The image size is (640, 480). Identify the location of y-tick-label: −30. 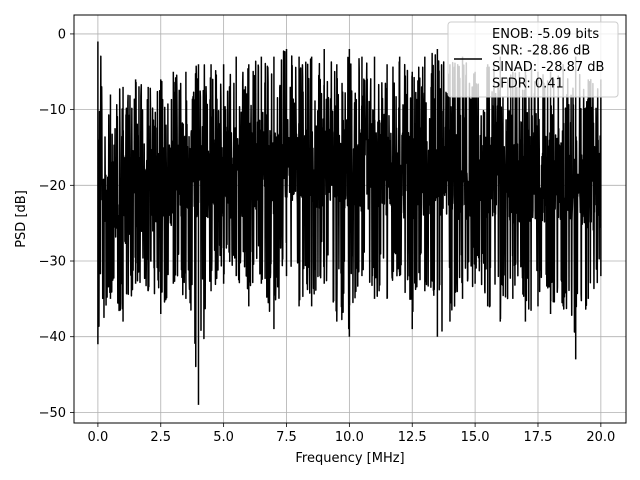
(52, 262).